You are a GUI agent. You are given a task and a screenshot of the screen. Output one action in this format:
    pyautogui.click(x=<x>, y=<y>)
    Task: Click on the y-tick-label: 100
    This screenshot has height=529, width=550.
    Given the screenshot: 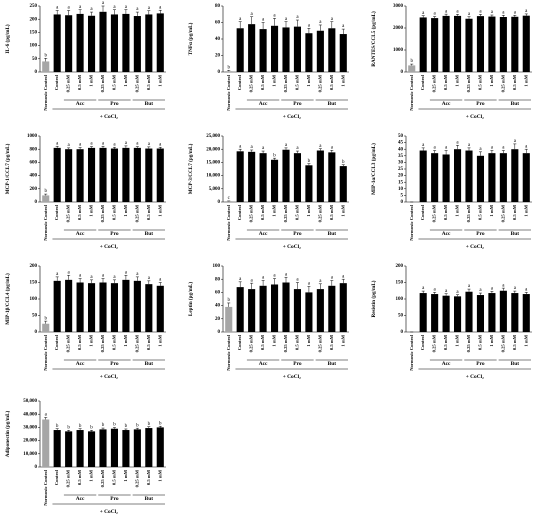 What is the action you would take?
    pyautogui.click(x=34, y=299)
    